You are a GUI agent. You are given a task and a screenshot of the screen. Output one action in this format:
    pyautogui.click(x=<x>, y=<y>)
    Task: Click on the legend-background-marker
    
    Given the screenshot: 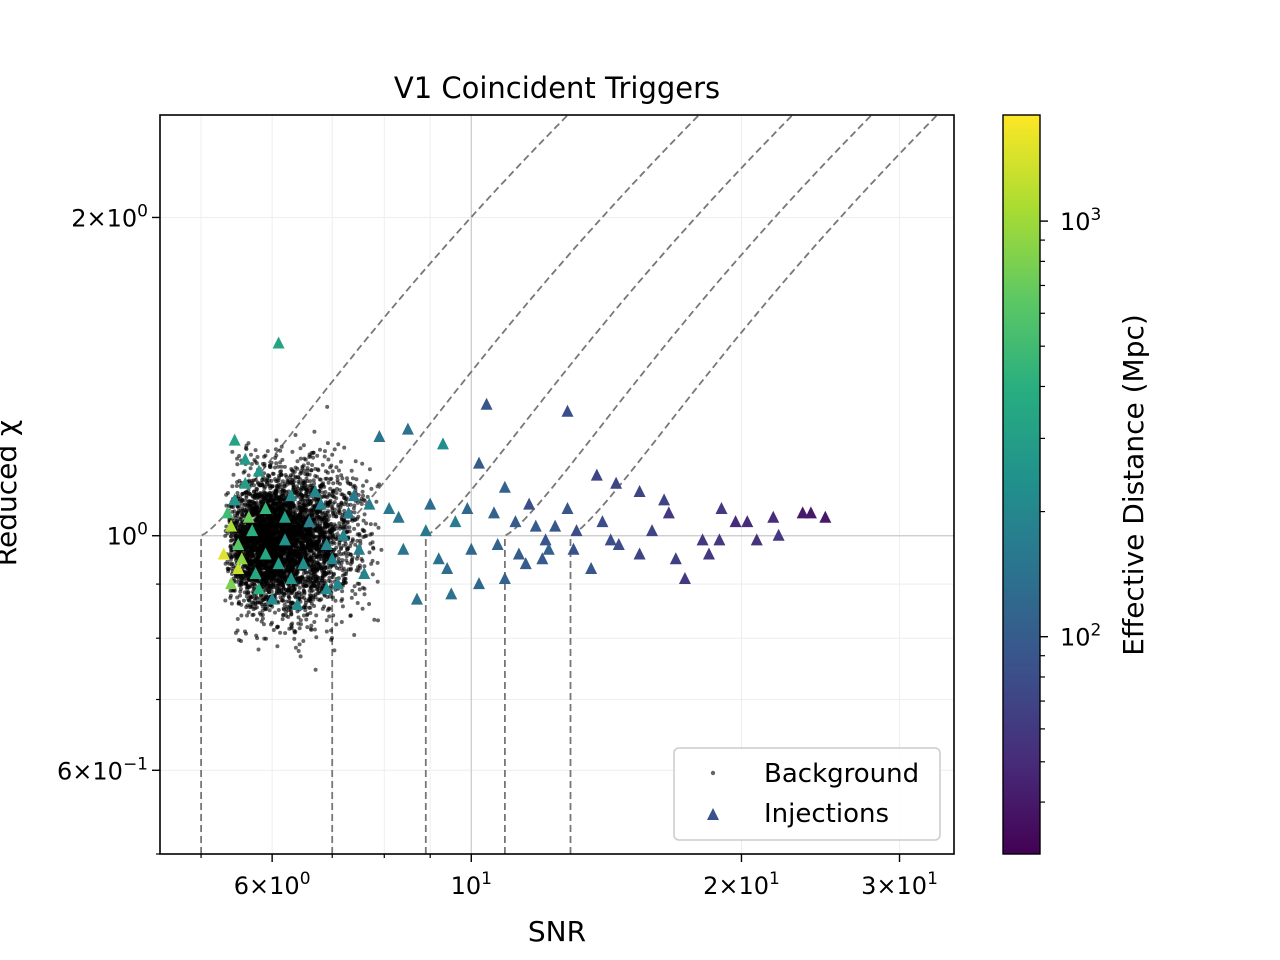 What is the action you would take?
    pyautogui.click(x=713, y=773)
    